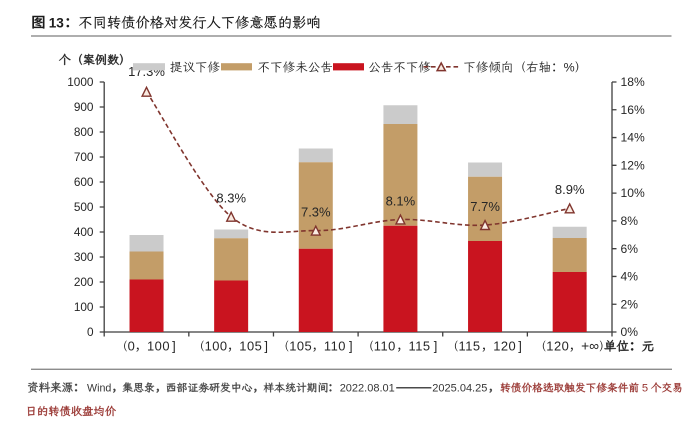 This screenshot has height=429, width=700. I want to click on svg-text: 700, so click(84, 157).